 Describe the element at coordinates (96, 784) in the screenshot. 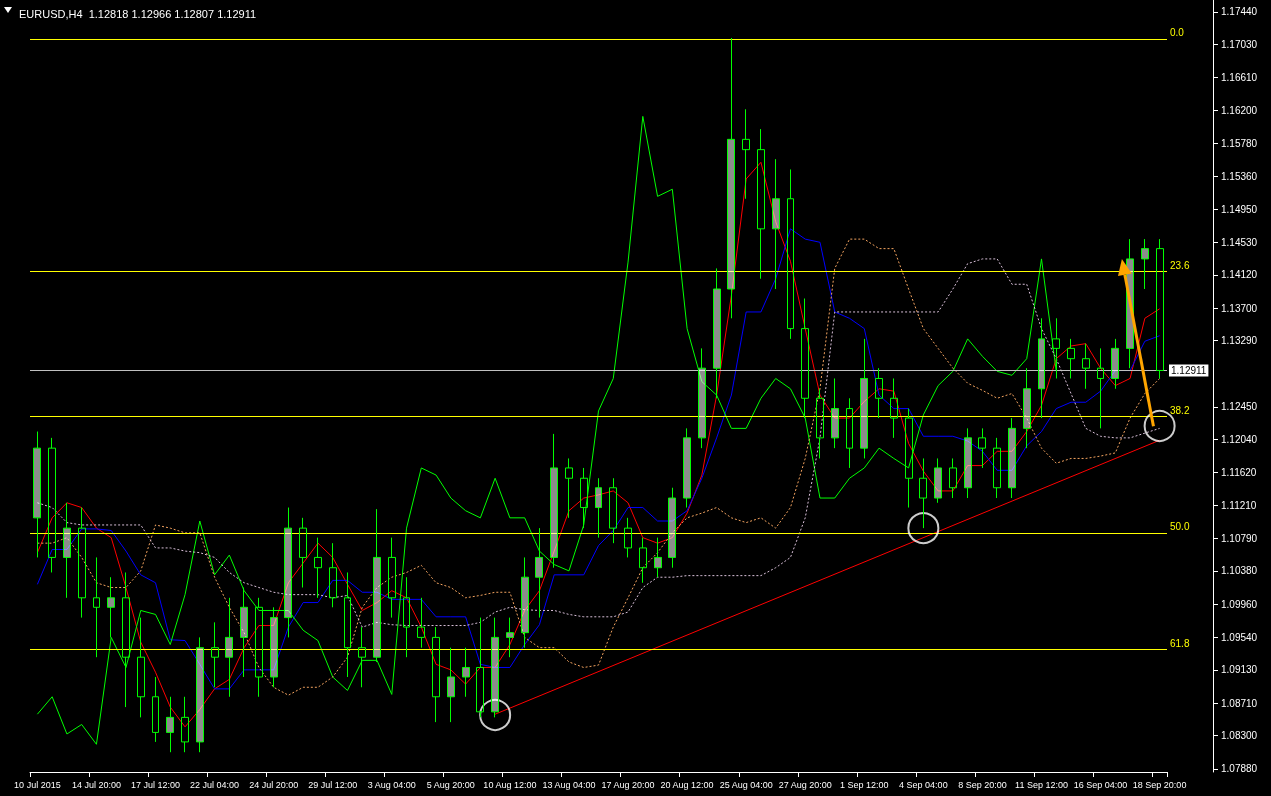

I see `x-tick-label: 14 Jul 20:00` at that location.